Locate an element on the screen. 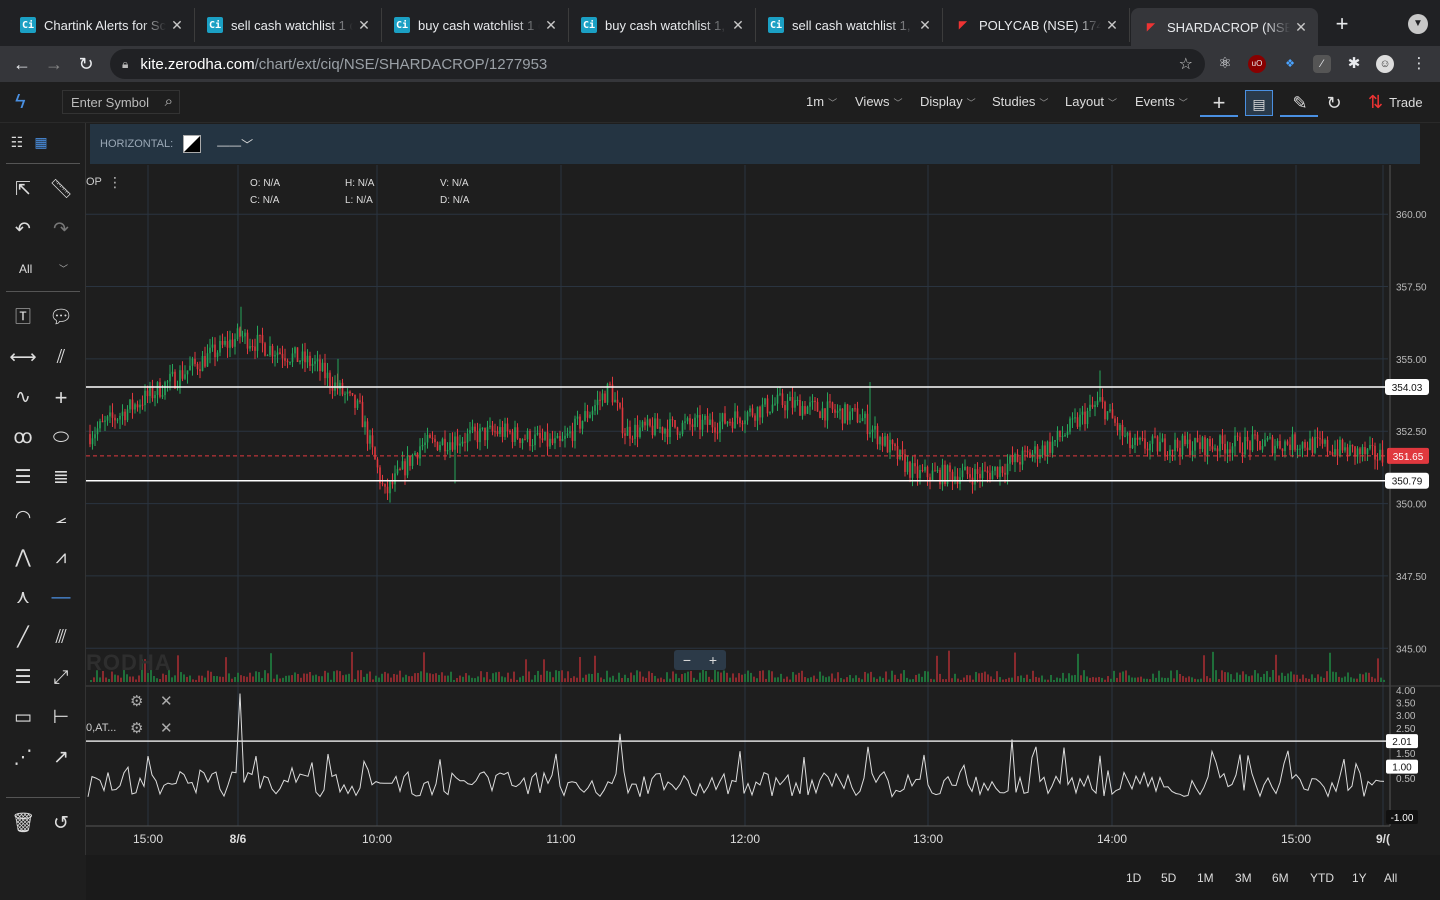 This screenshot has height=900, width=1440. layout-menu: Layout ﹀ is located at coordinates (1091, 101).